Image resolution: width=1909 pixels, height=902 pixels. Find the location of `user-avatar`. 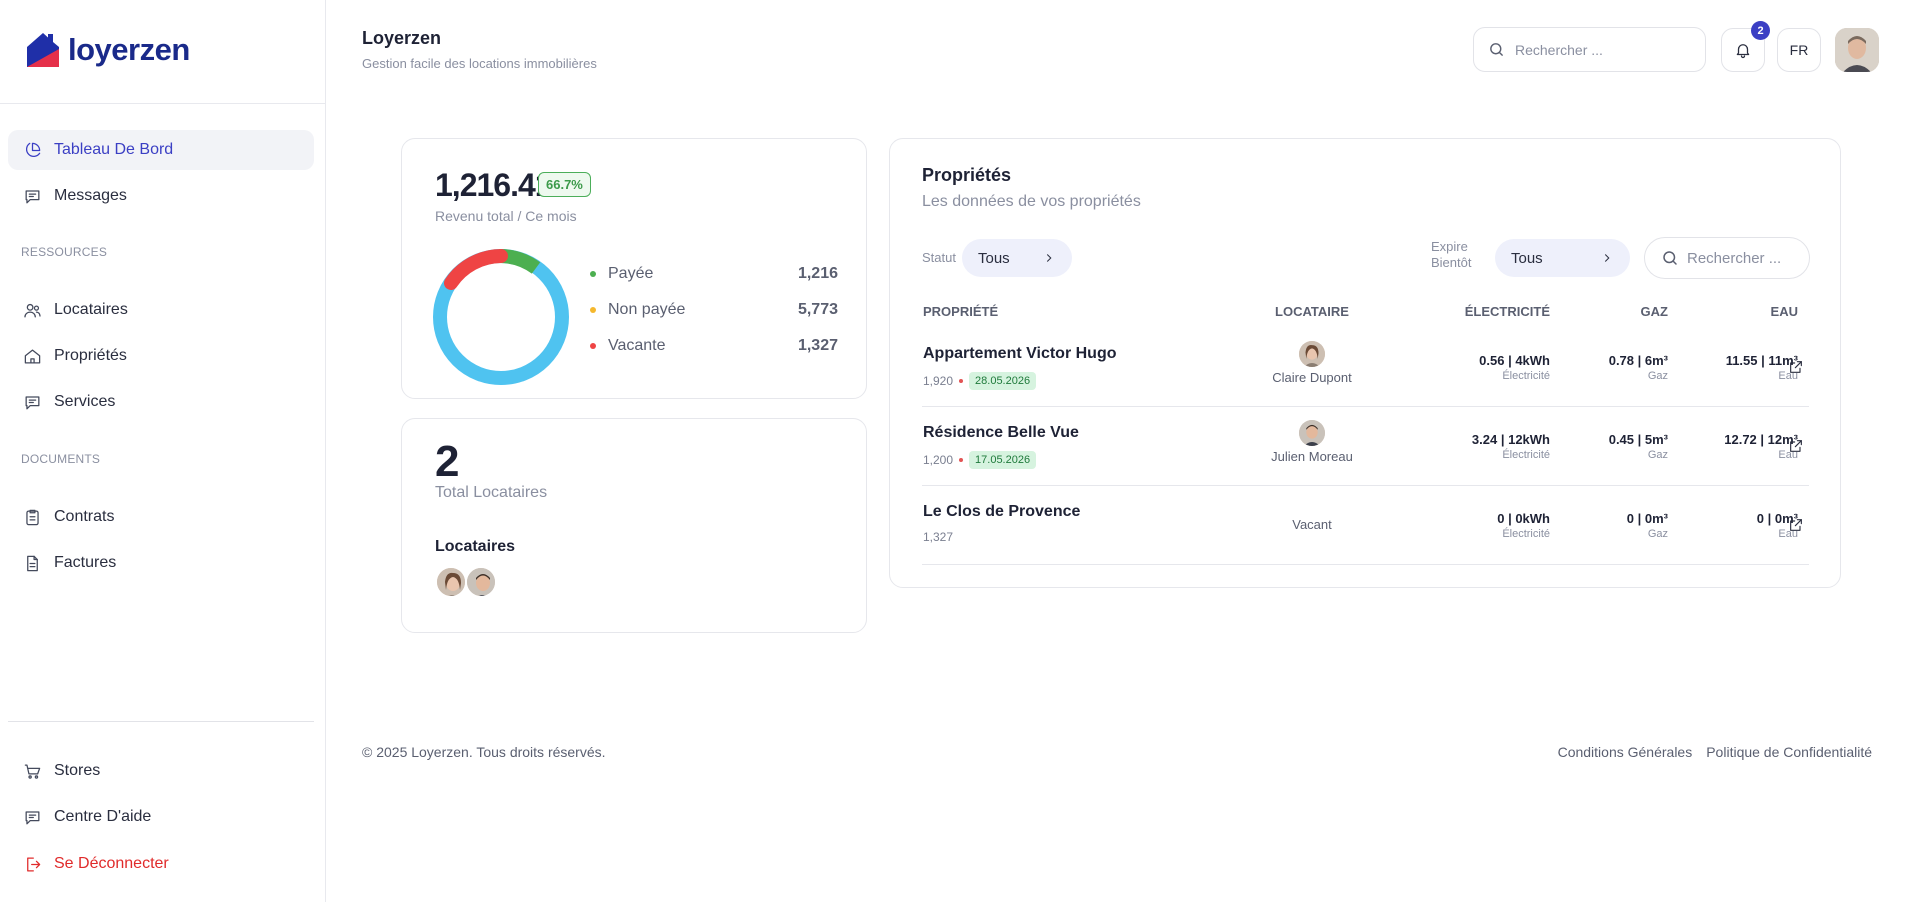

user-avatar is located at coordinates (1857, 50).